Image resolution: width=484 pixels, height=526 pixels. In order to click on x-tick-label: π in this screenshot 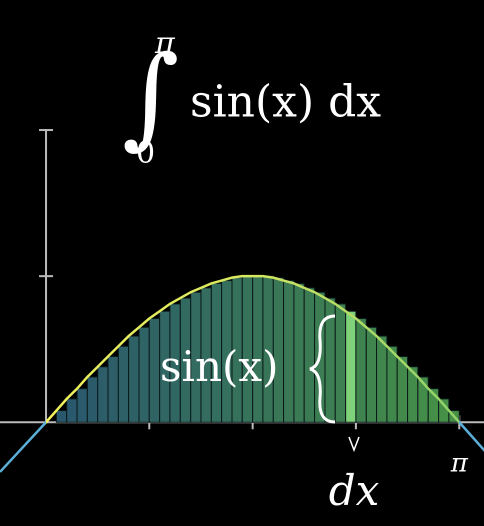, I will do `click(459, 463)`.